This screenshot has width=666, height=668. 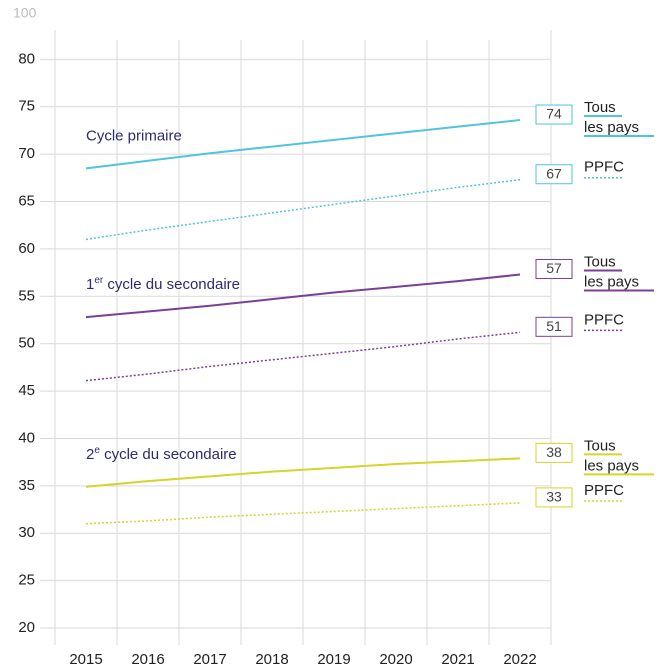 I want to click on y-tick-label: 55, so click(x=26, y=295).